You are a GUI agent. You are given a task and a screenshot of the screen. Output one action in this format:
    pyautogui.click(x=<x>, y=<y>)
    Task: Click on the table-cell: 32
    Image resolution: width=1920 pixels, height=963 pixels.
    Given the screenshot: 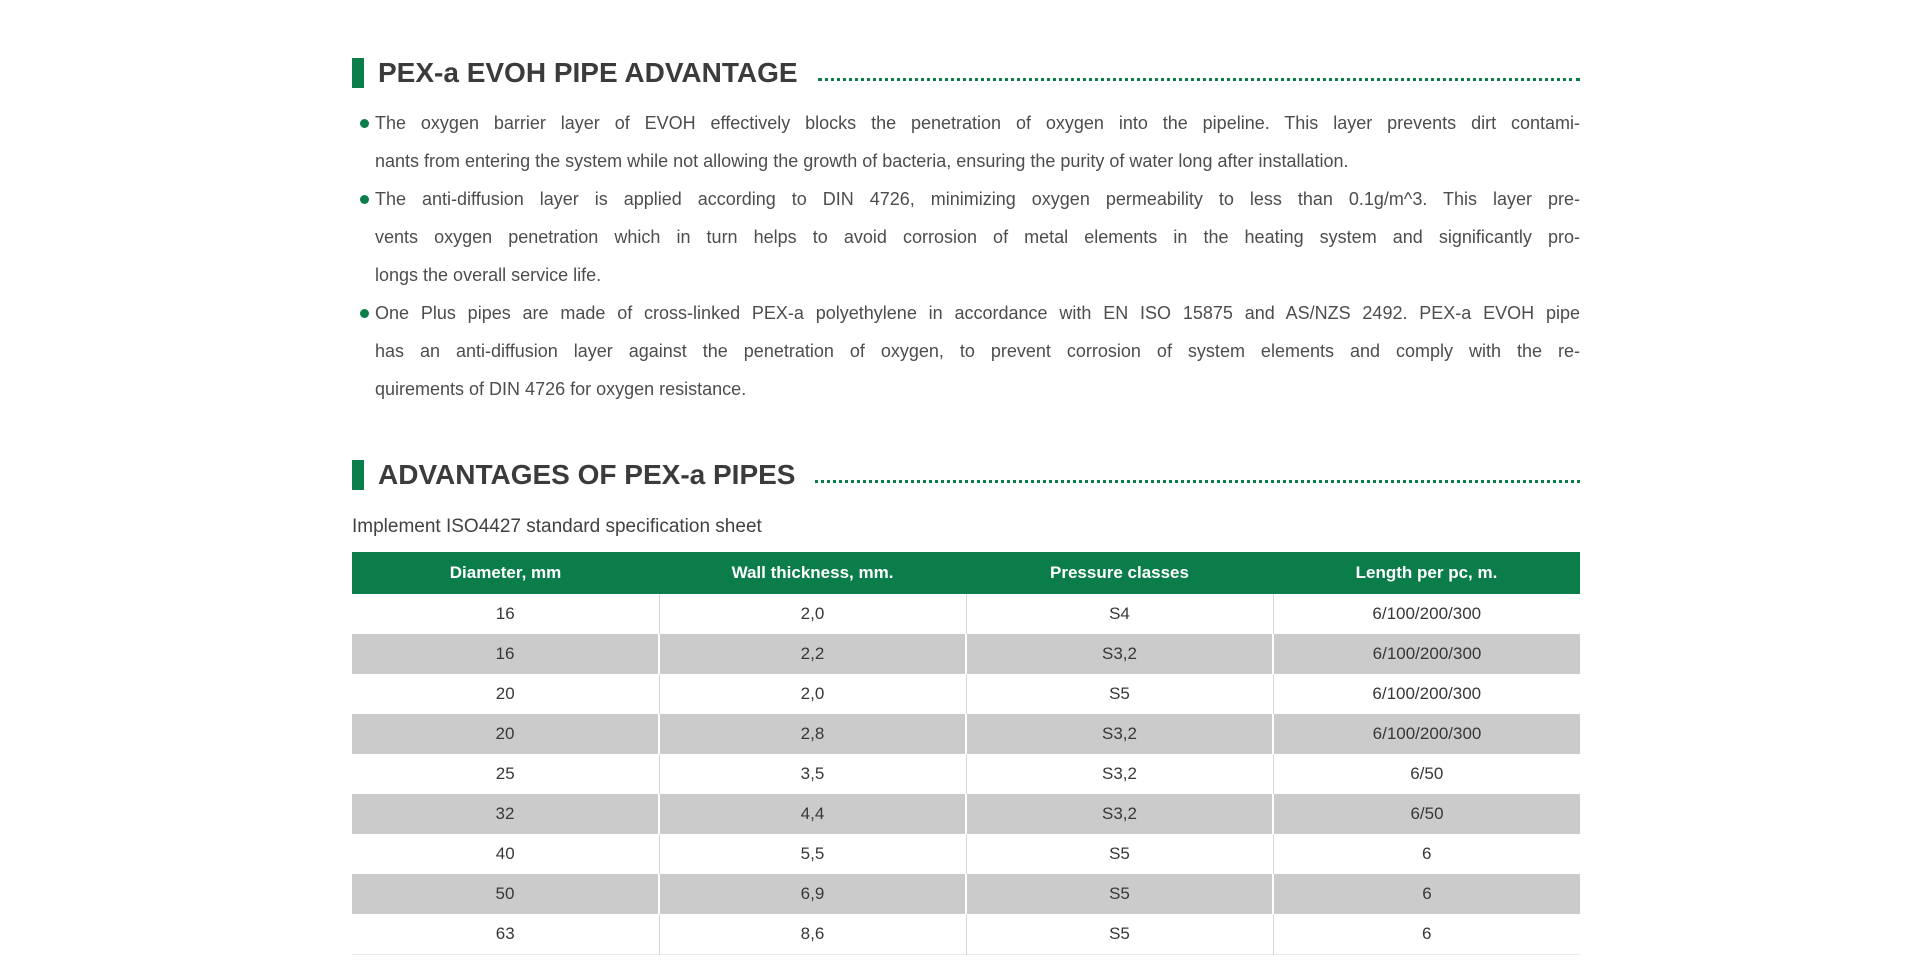 What is the action you would take?
    pyautogui.click(x=506, y=814)
    